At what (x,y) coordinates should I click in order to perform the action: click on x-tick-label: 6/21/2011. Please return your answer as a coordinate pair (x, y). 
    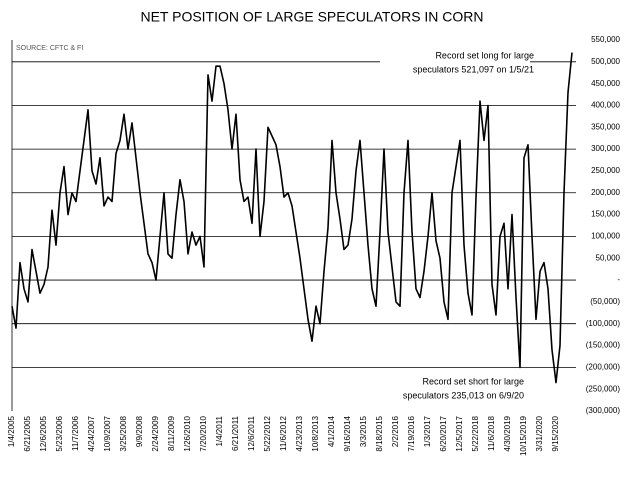
    Looking at the image, I should click on (235, 433).